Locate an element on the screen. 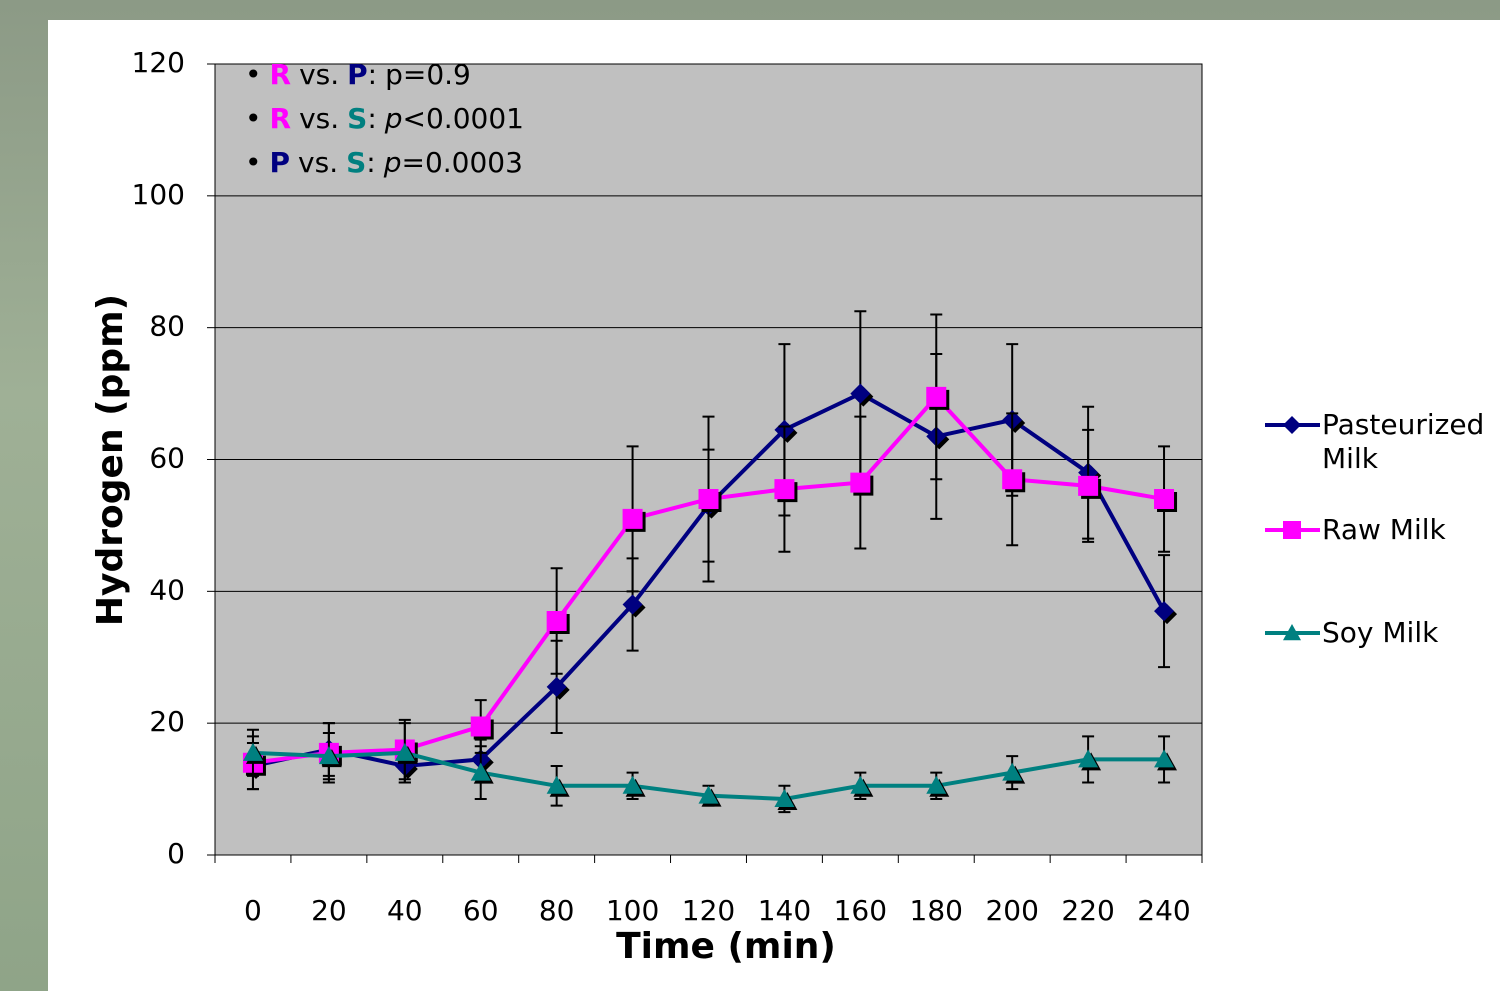  x-tick-label: 100 is located at coordinates (632, 910).